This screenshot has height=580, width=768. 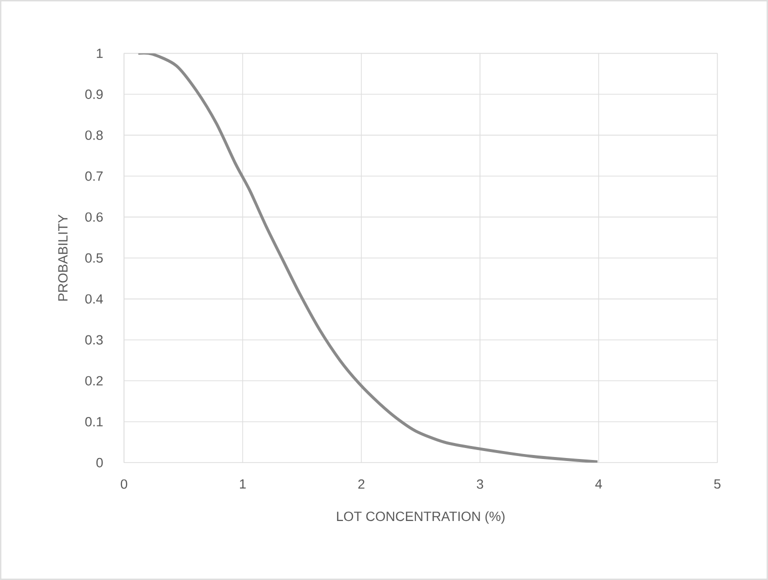 I want to click on y-tick-label: 0.8, so click(x=94, y=135).